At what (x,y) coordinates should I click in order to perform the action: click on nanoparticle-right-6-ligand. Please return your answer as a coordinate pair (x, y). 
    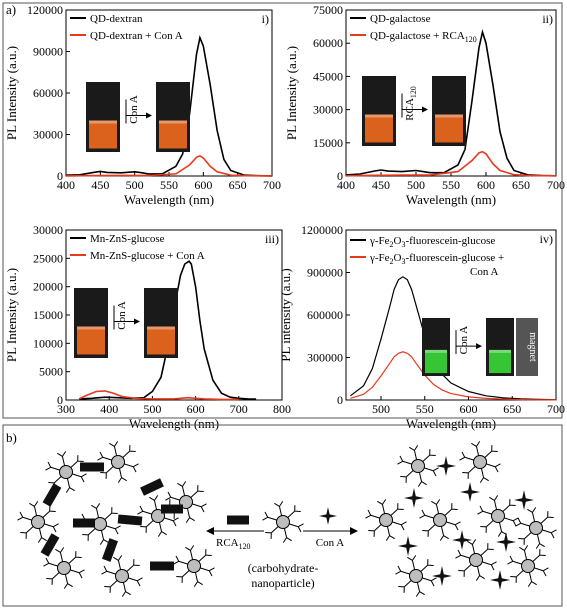
    Looking at the image, I should click on (418, 586).